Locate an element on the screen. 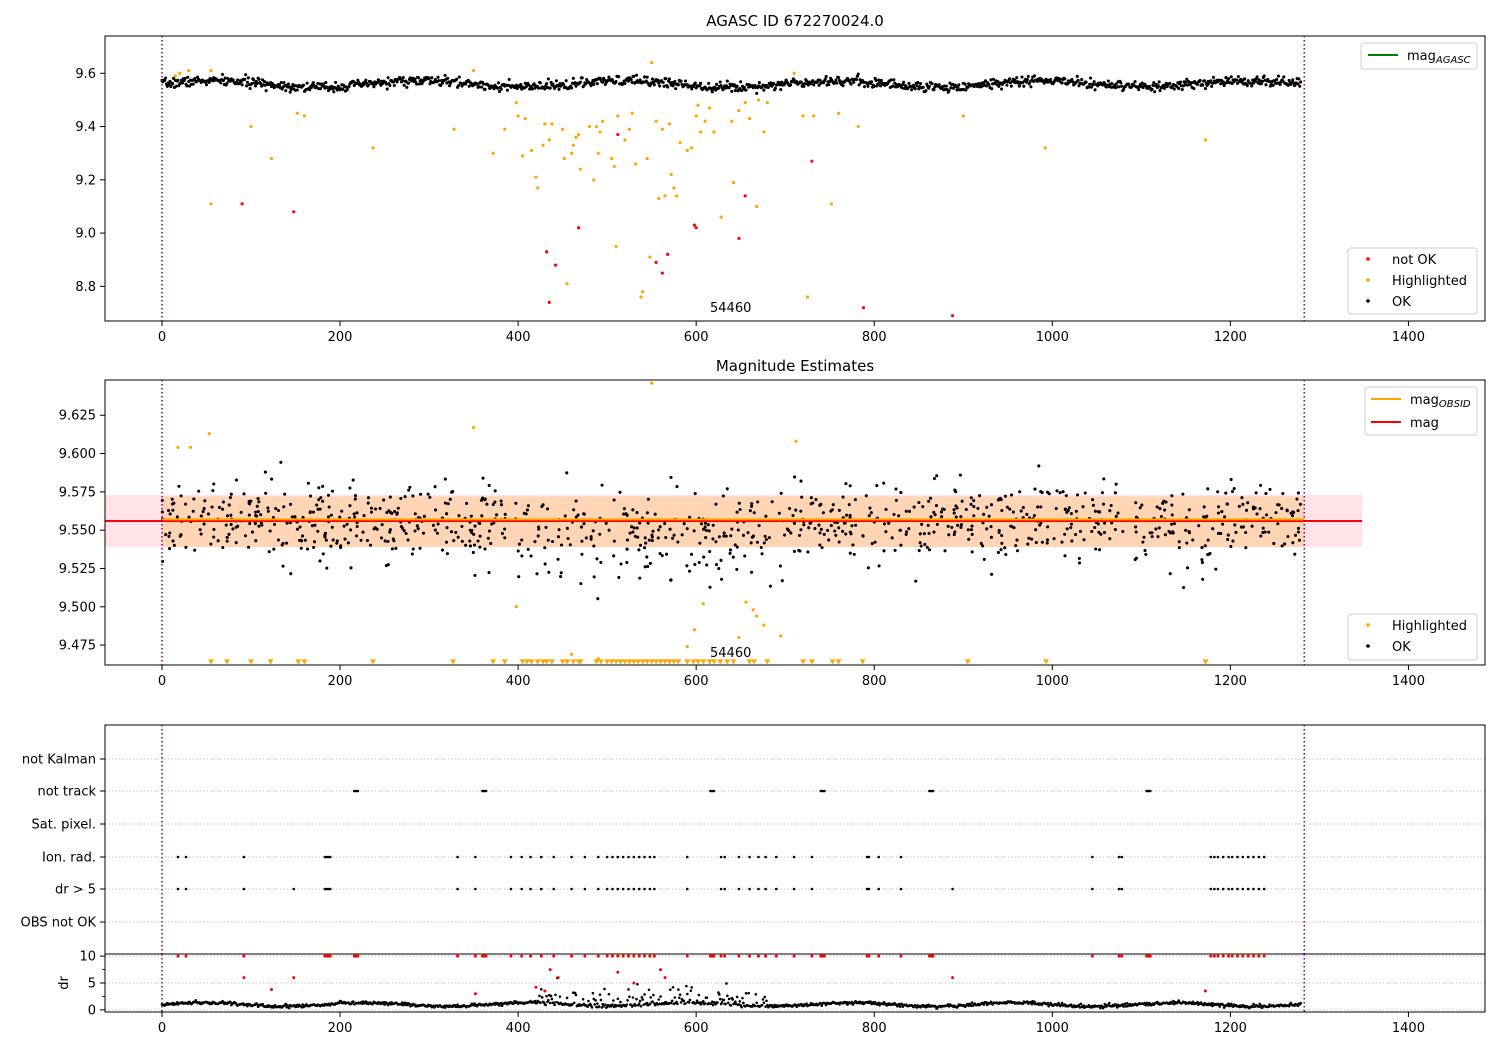 Image resolution: width=1500 pixels, height=1050 pixels. legend-ok-marker is located at coordinates (1368, 301).